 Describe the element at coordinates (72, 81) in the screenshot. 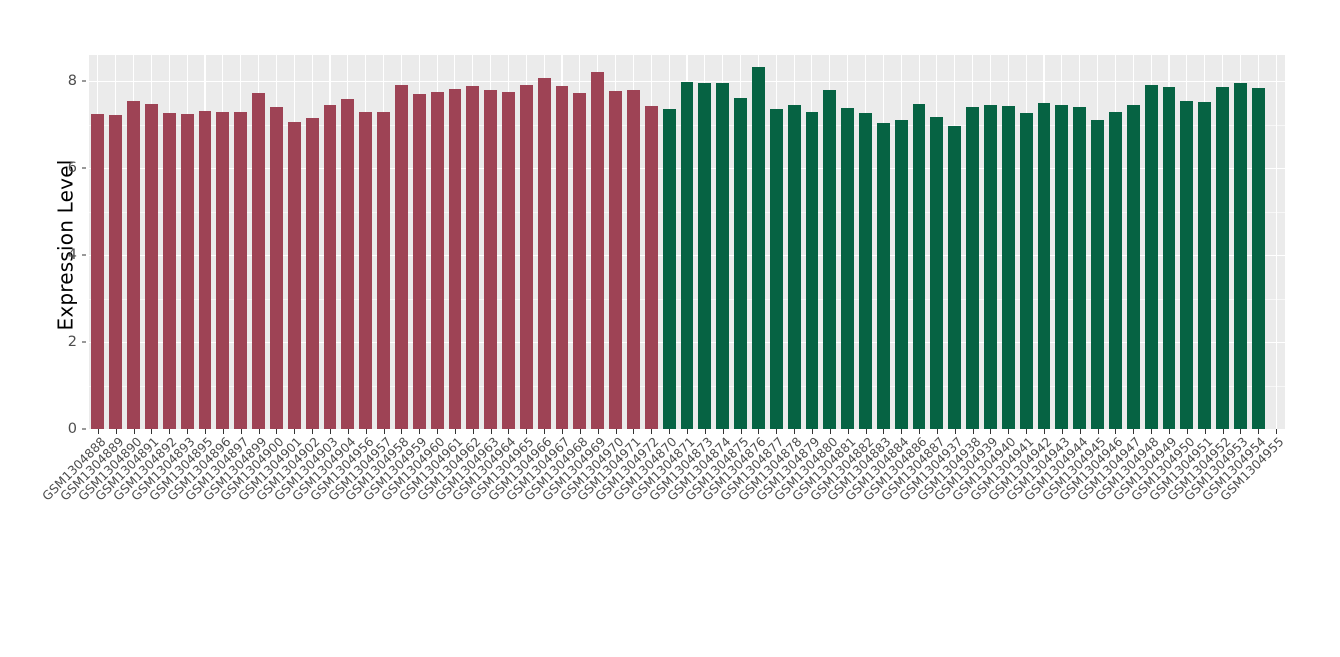

I see `y-tick-label: 8` at that location.